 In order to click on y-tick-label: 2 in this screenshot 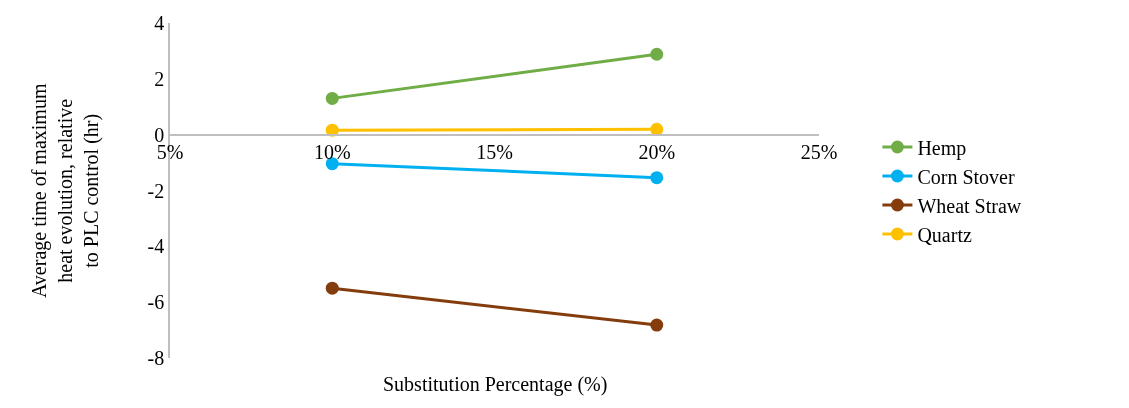, I will do `click(159, 78)`.